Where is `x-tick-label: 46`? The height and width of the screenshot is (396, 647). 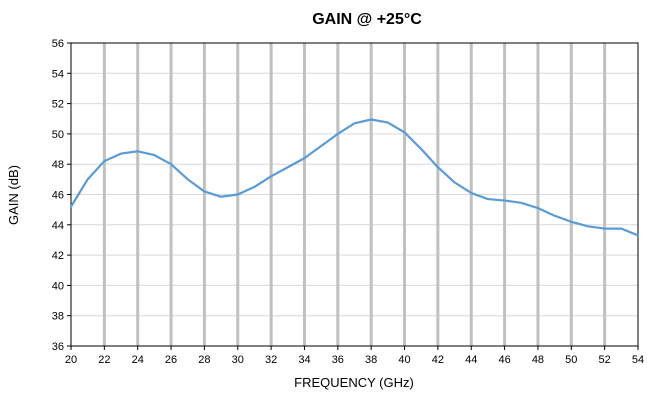 x-tick-label: 46 is located at coordinates (504, 360).